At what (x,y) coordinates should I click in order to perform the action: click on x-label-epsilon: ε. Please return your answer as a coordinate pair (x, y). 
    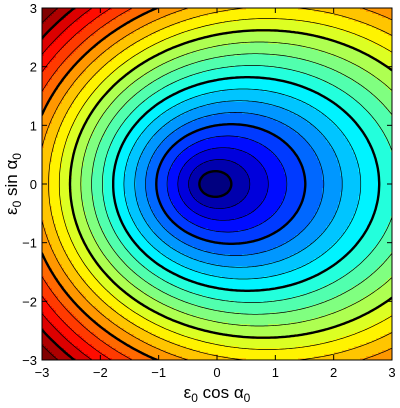
    Looking at the image, I should click on (188, 392).